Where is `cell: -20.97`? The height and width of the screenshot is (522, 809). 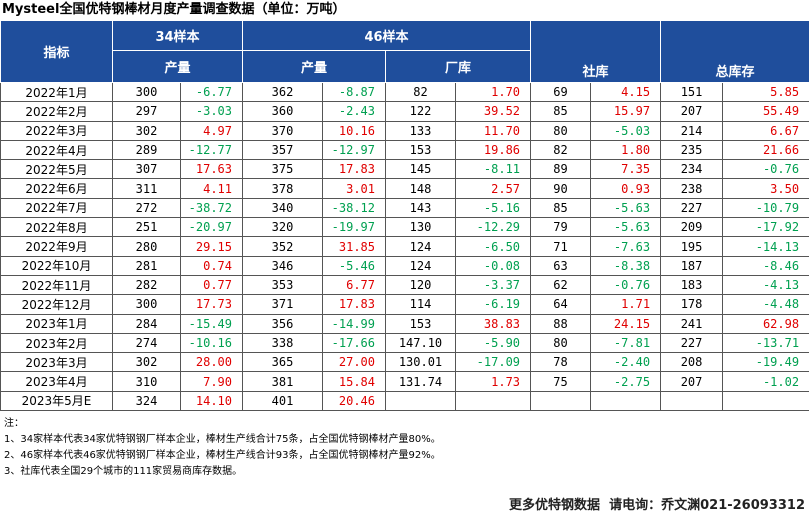 cell: -20.97 is located at coordinates (211, 227).